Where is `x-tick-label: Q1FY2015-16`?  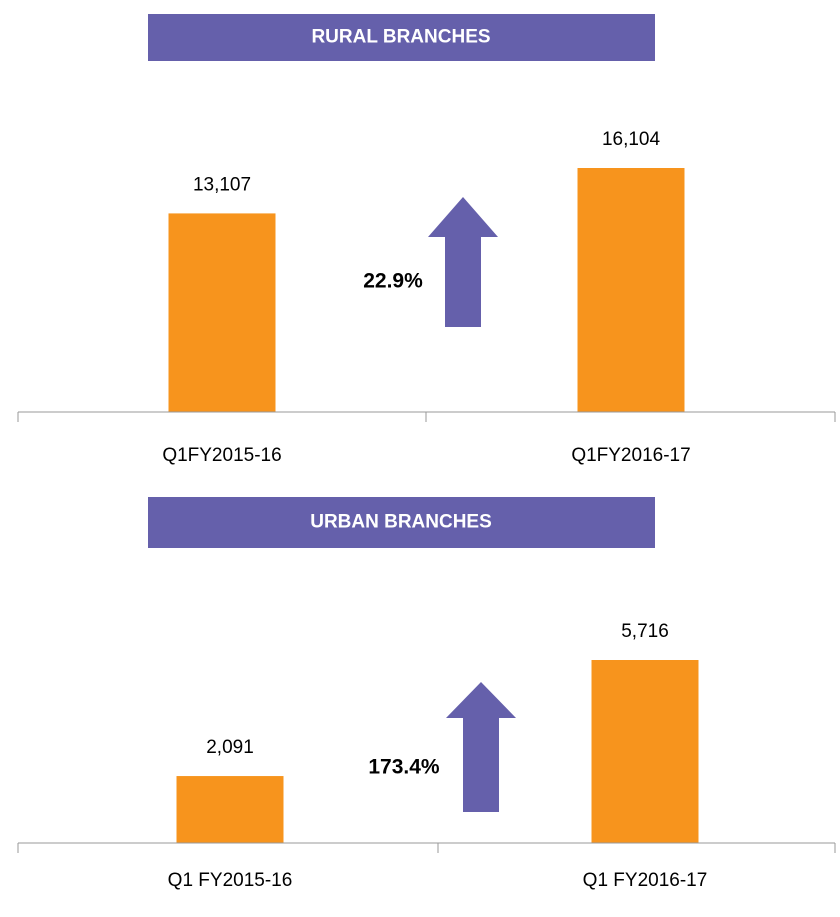
x-tick-label: Q1FY2015-16 is located at coordinates (221, 455).